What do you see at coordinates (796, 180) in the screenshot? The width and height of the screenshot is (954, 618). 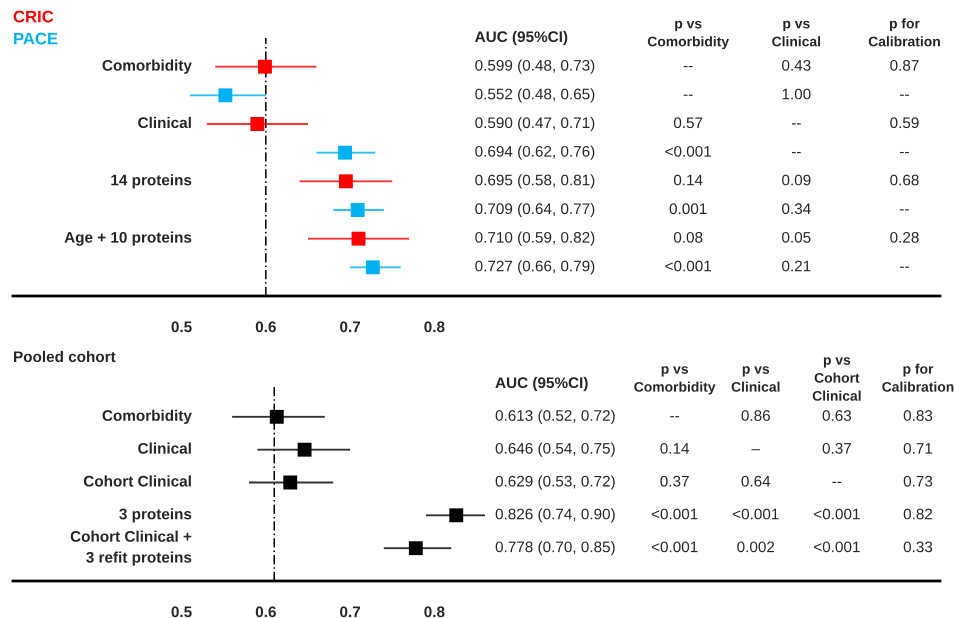 I see `annotation: 0.09` at bounding box center [796, 180].